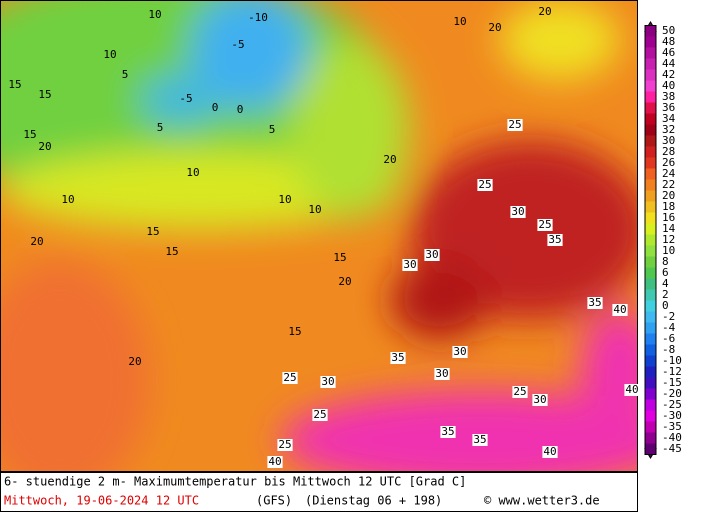  Describe the element at coordinates (672, 426) in the screenshot. I see `colorbar-label: -35` at that location.